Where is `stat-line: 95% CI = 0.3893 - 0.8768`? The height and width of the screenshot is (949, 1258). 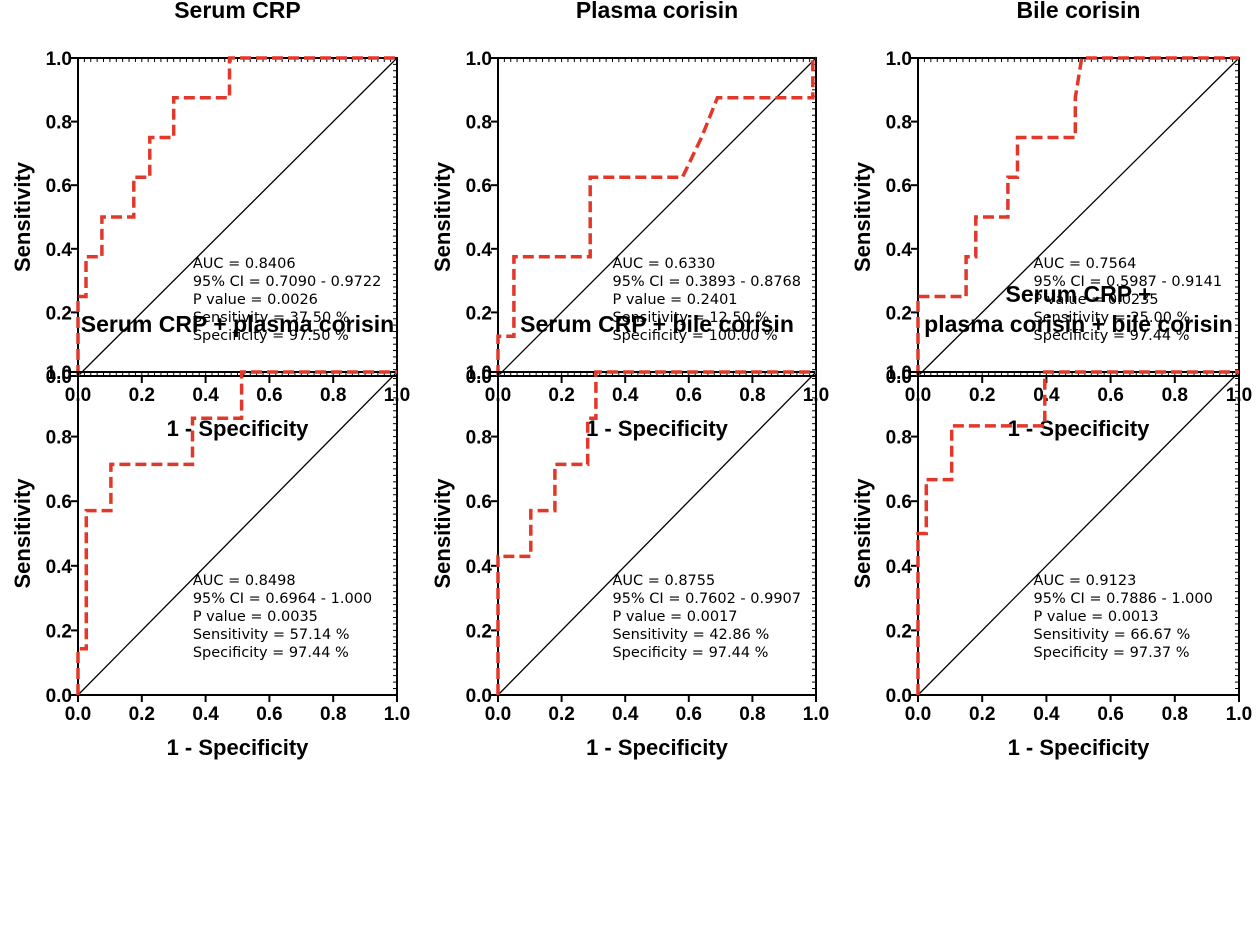 stat-line: 95% CI = 0.3893 - 0.8768 is located at coordinates (706, 282).